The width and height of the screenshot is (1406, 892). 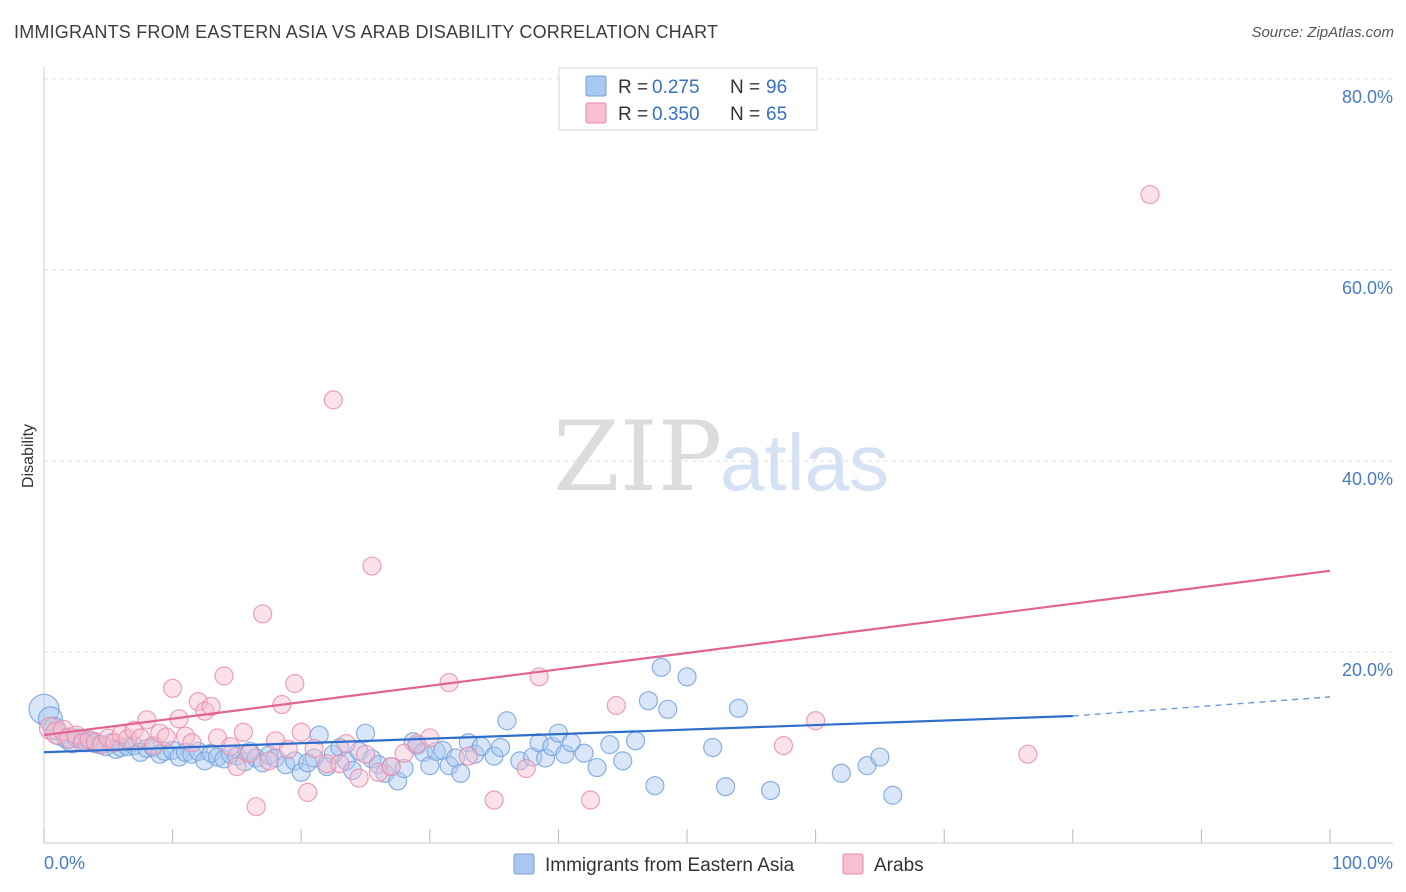 What do you see at coordinates (64, 863) in the screenshot?
I see `x-tick-label-min: 0.0%` at bounding box center [64, 863].